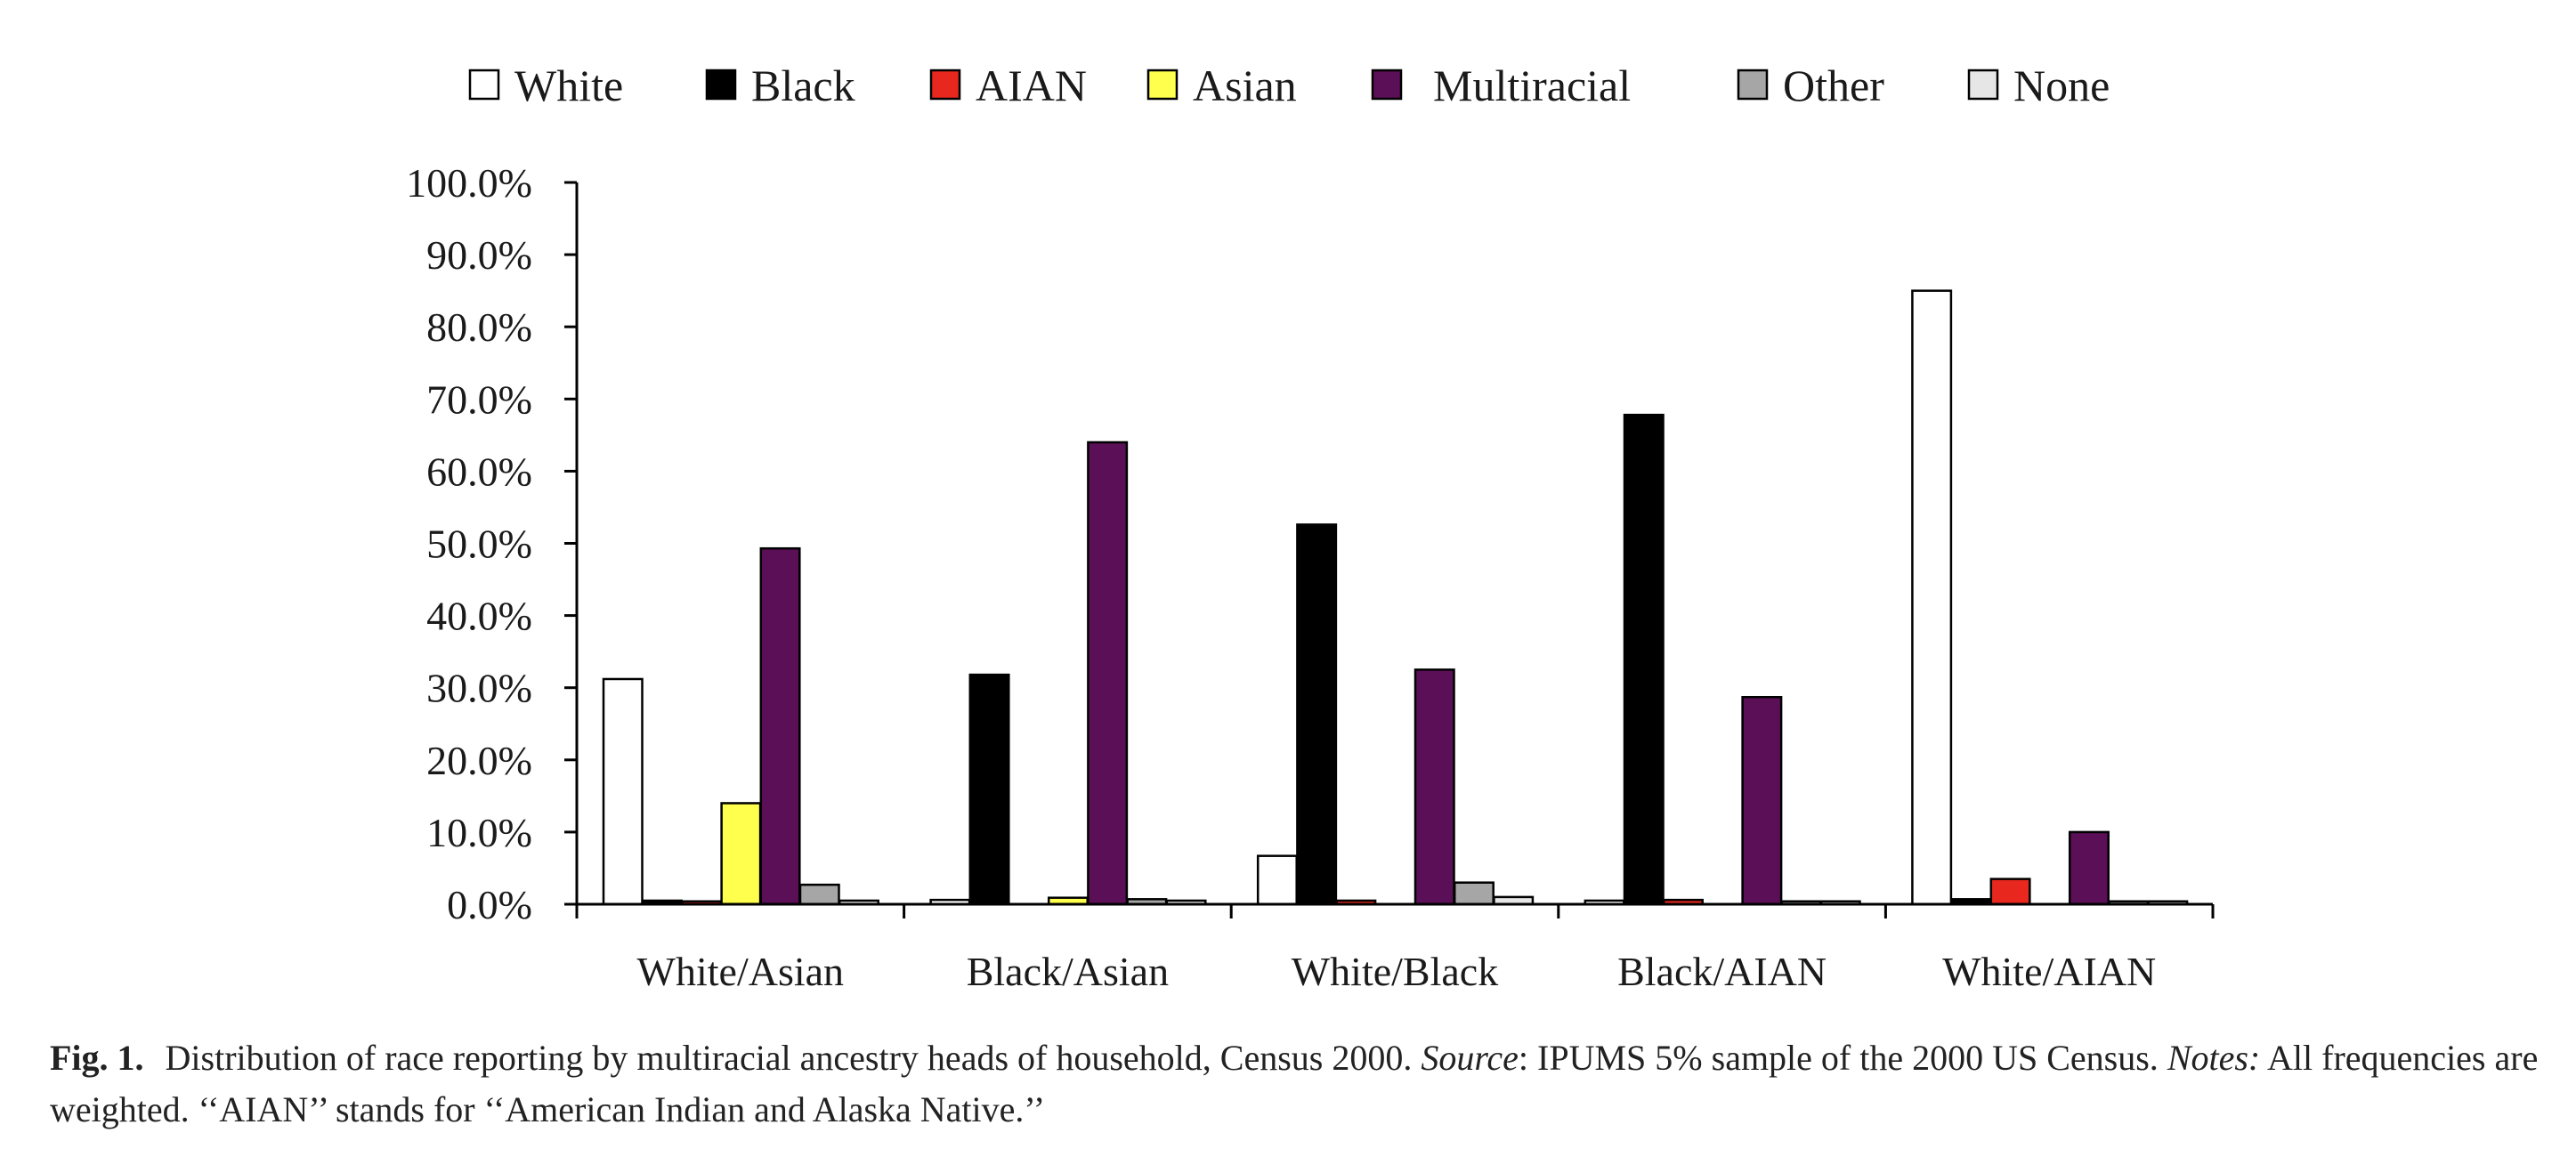 The image size is (2576, 1157). I want to click on y-tick-label: 0.0%, so click(490, 905).